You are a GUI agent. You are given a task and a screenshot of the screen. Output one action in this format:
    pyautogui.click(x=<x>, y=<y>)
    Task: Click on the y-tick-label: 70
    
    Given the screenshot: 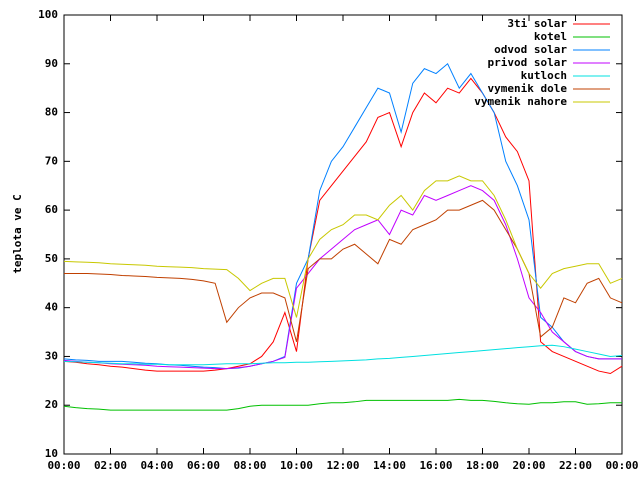 What is the action you would take?
    pyautogui.click(x=51, y=160)
    